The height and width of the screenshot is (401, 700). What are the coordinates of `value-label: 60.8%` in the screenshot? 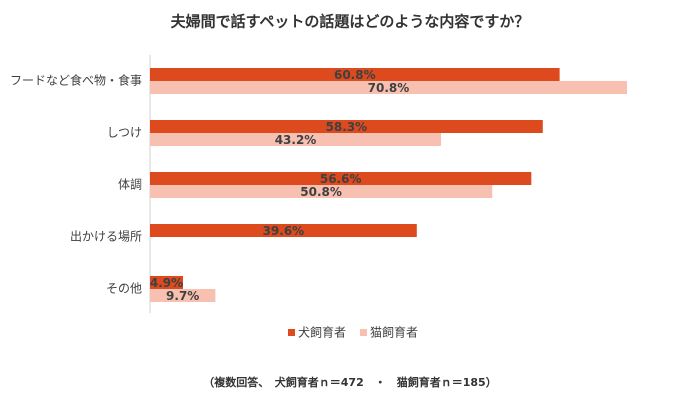 It's located at (355, 75).